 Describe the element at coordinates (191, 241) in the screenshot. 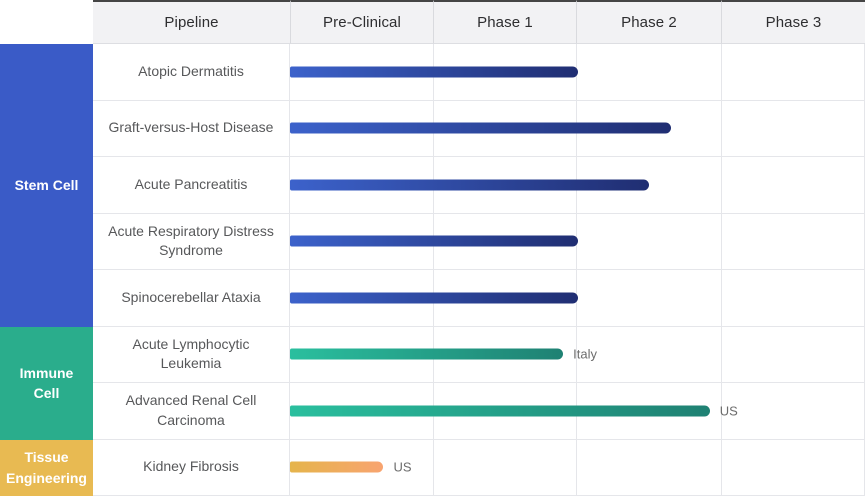

I see `pipeline-name-acute-respiratory-distress-syndrome: Acute Respiratory Distress Syndrome` at that location.